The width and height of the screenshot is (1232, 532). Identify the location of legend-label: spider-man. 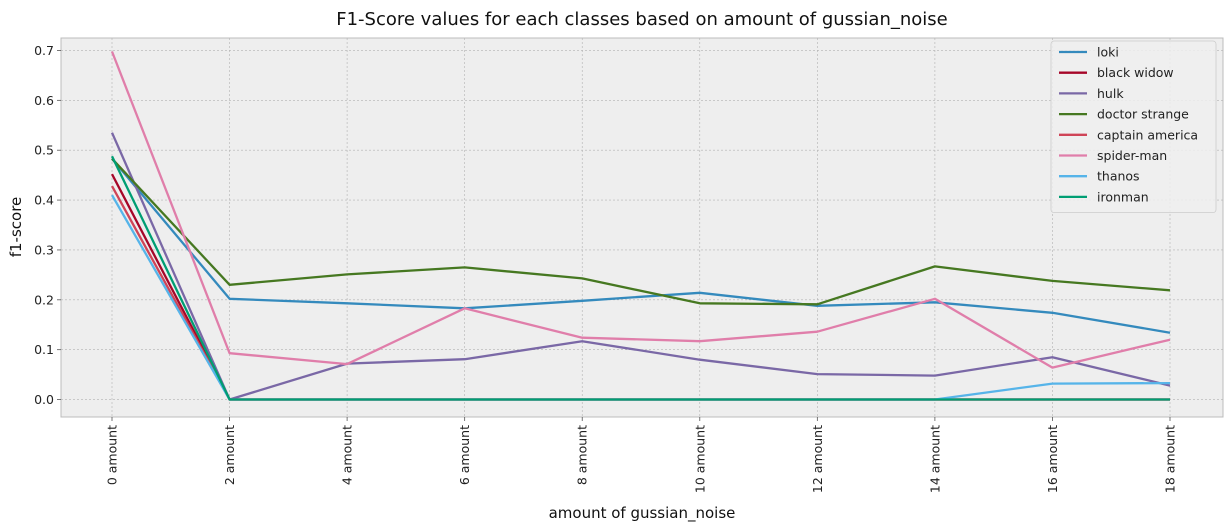
(1132, 155).